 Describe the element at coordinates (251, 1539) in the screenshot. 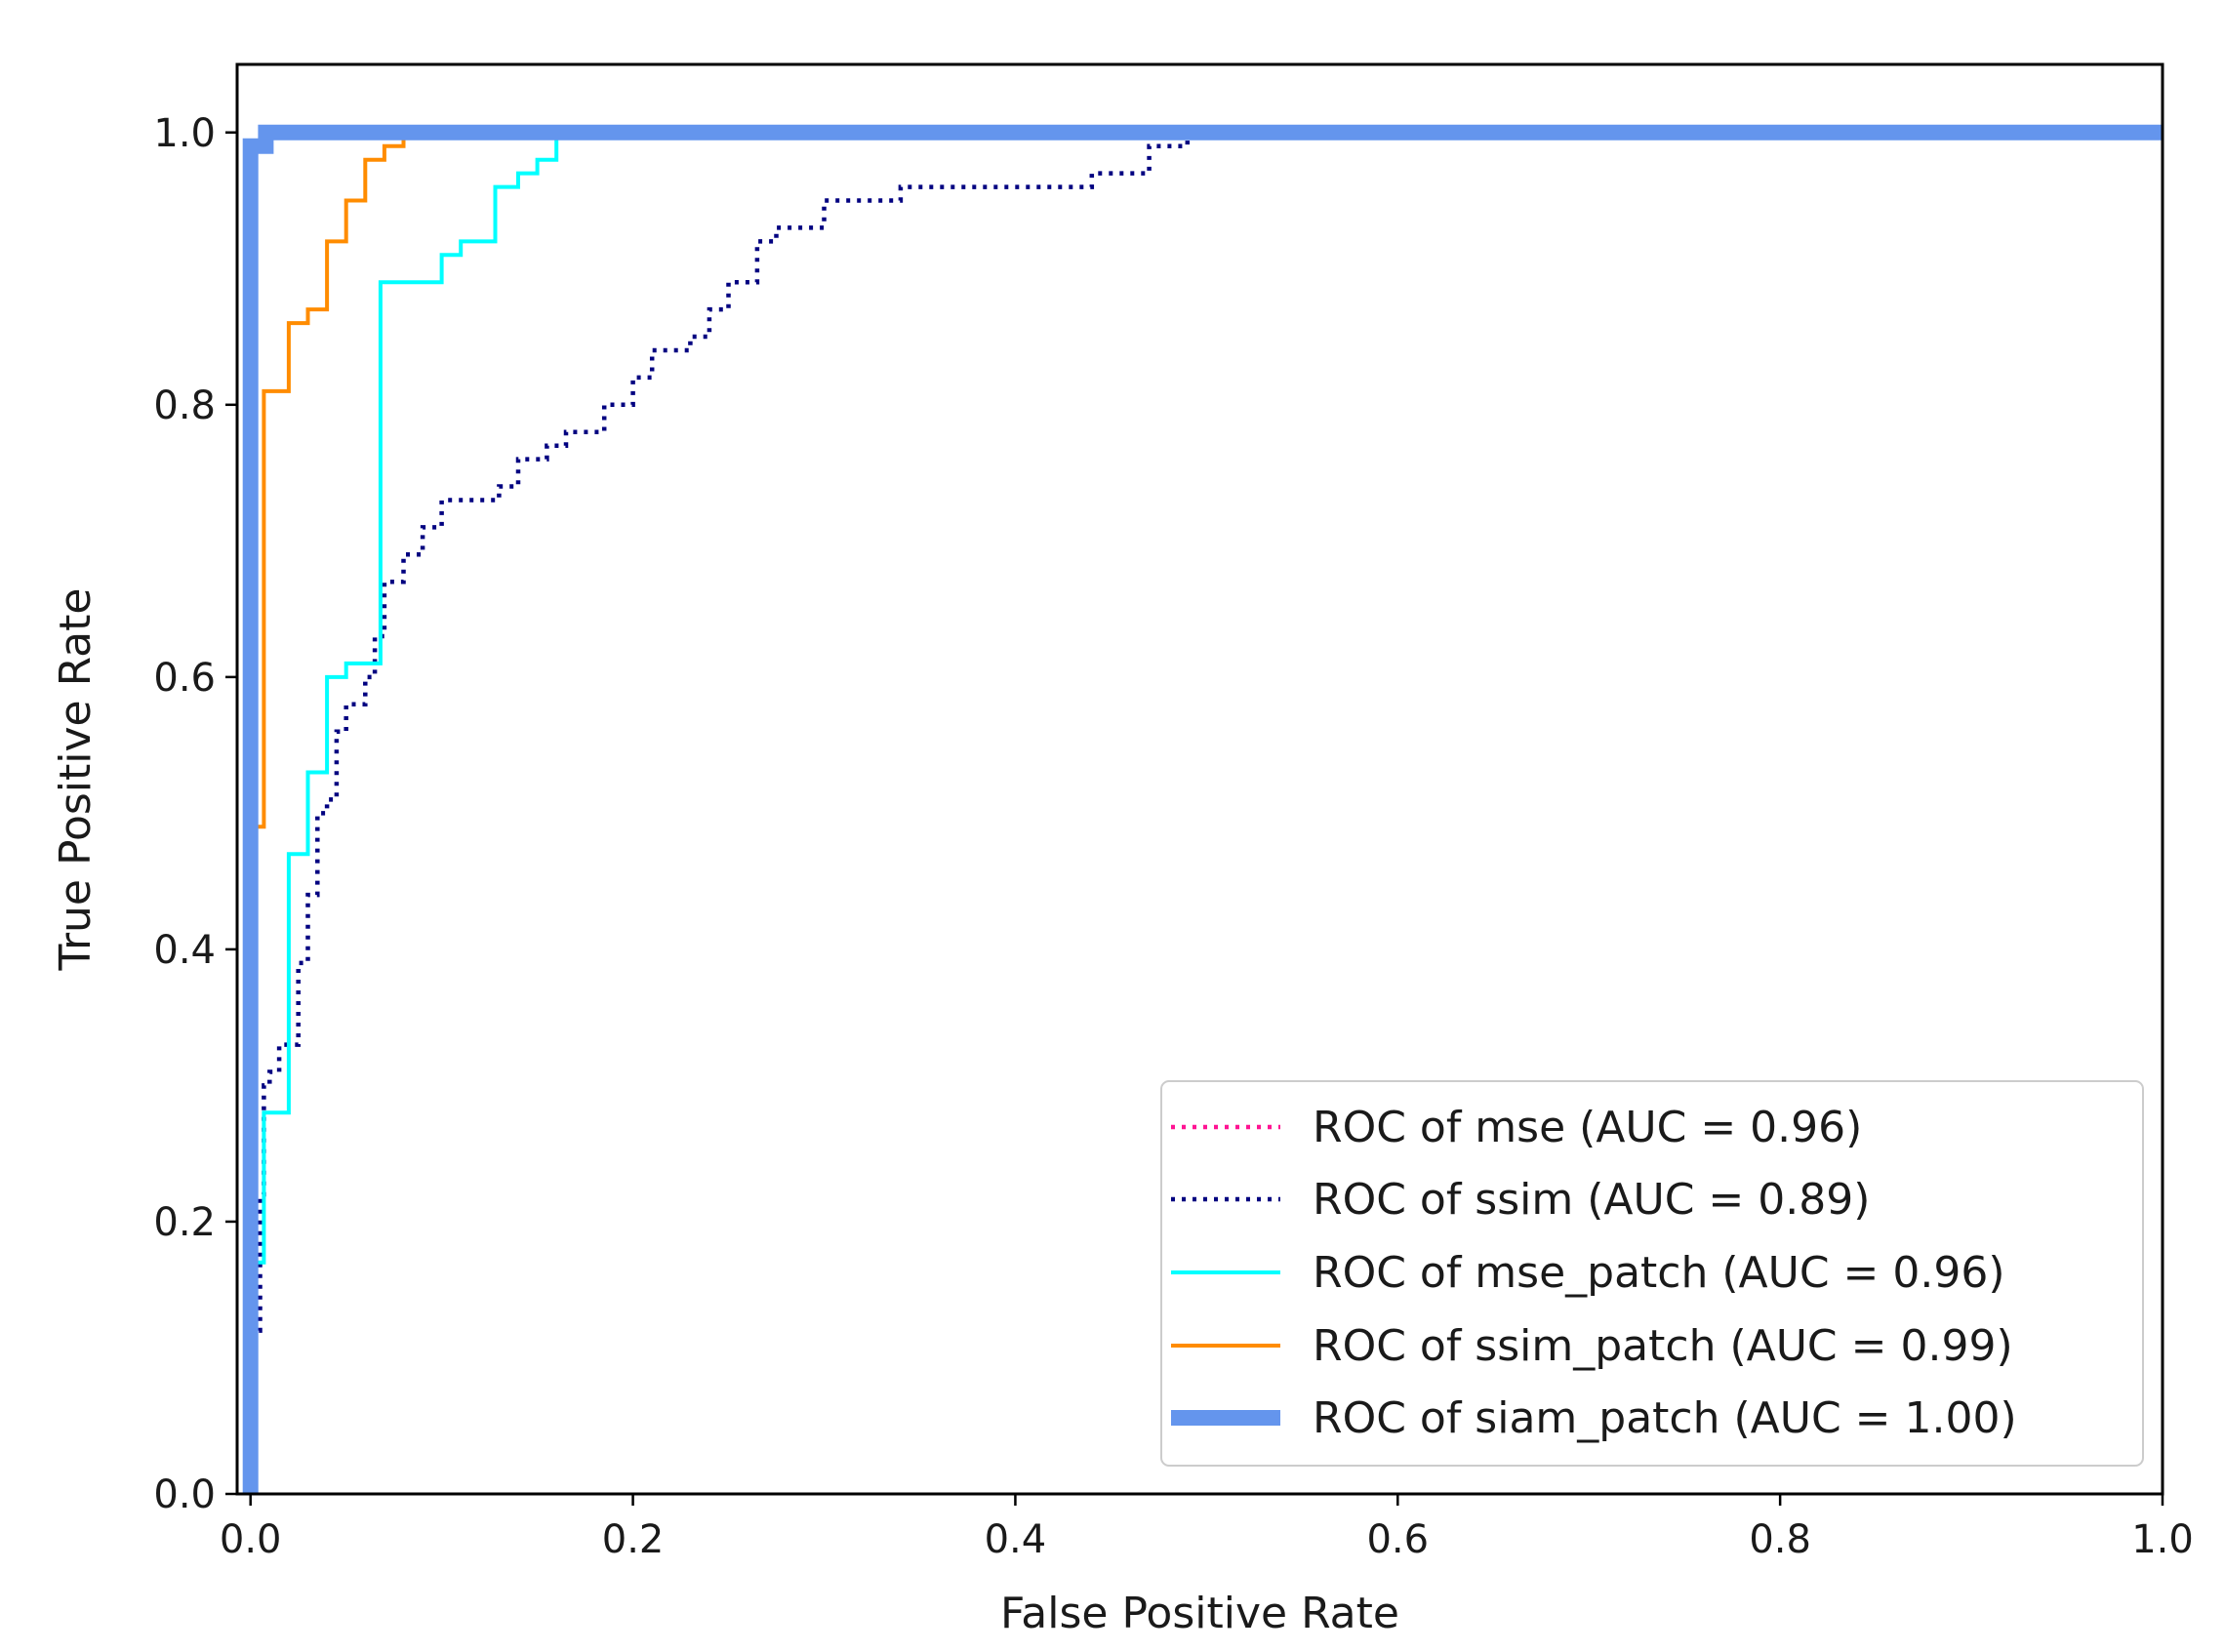

I see `x-tick-label: 0.0` at that location.